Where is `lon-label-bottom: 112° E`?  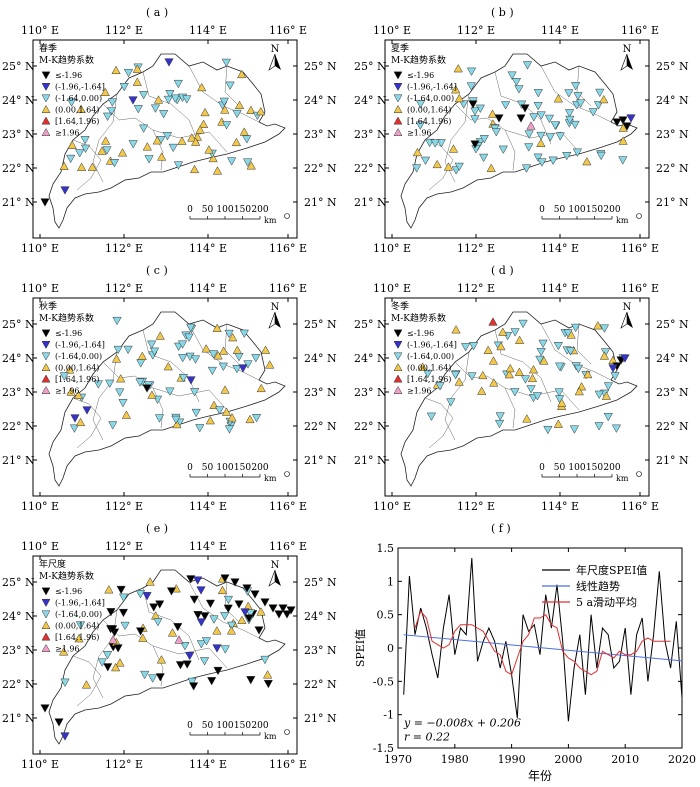
lon-label-bottom: 112° E is located at coordinates (476, 248).